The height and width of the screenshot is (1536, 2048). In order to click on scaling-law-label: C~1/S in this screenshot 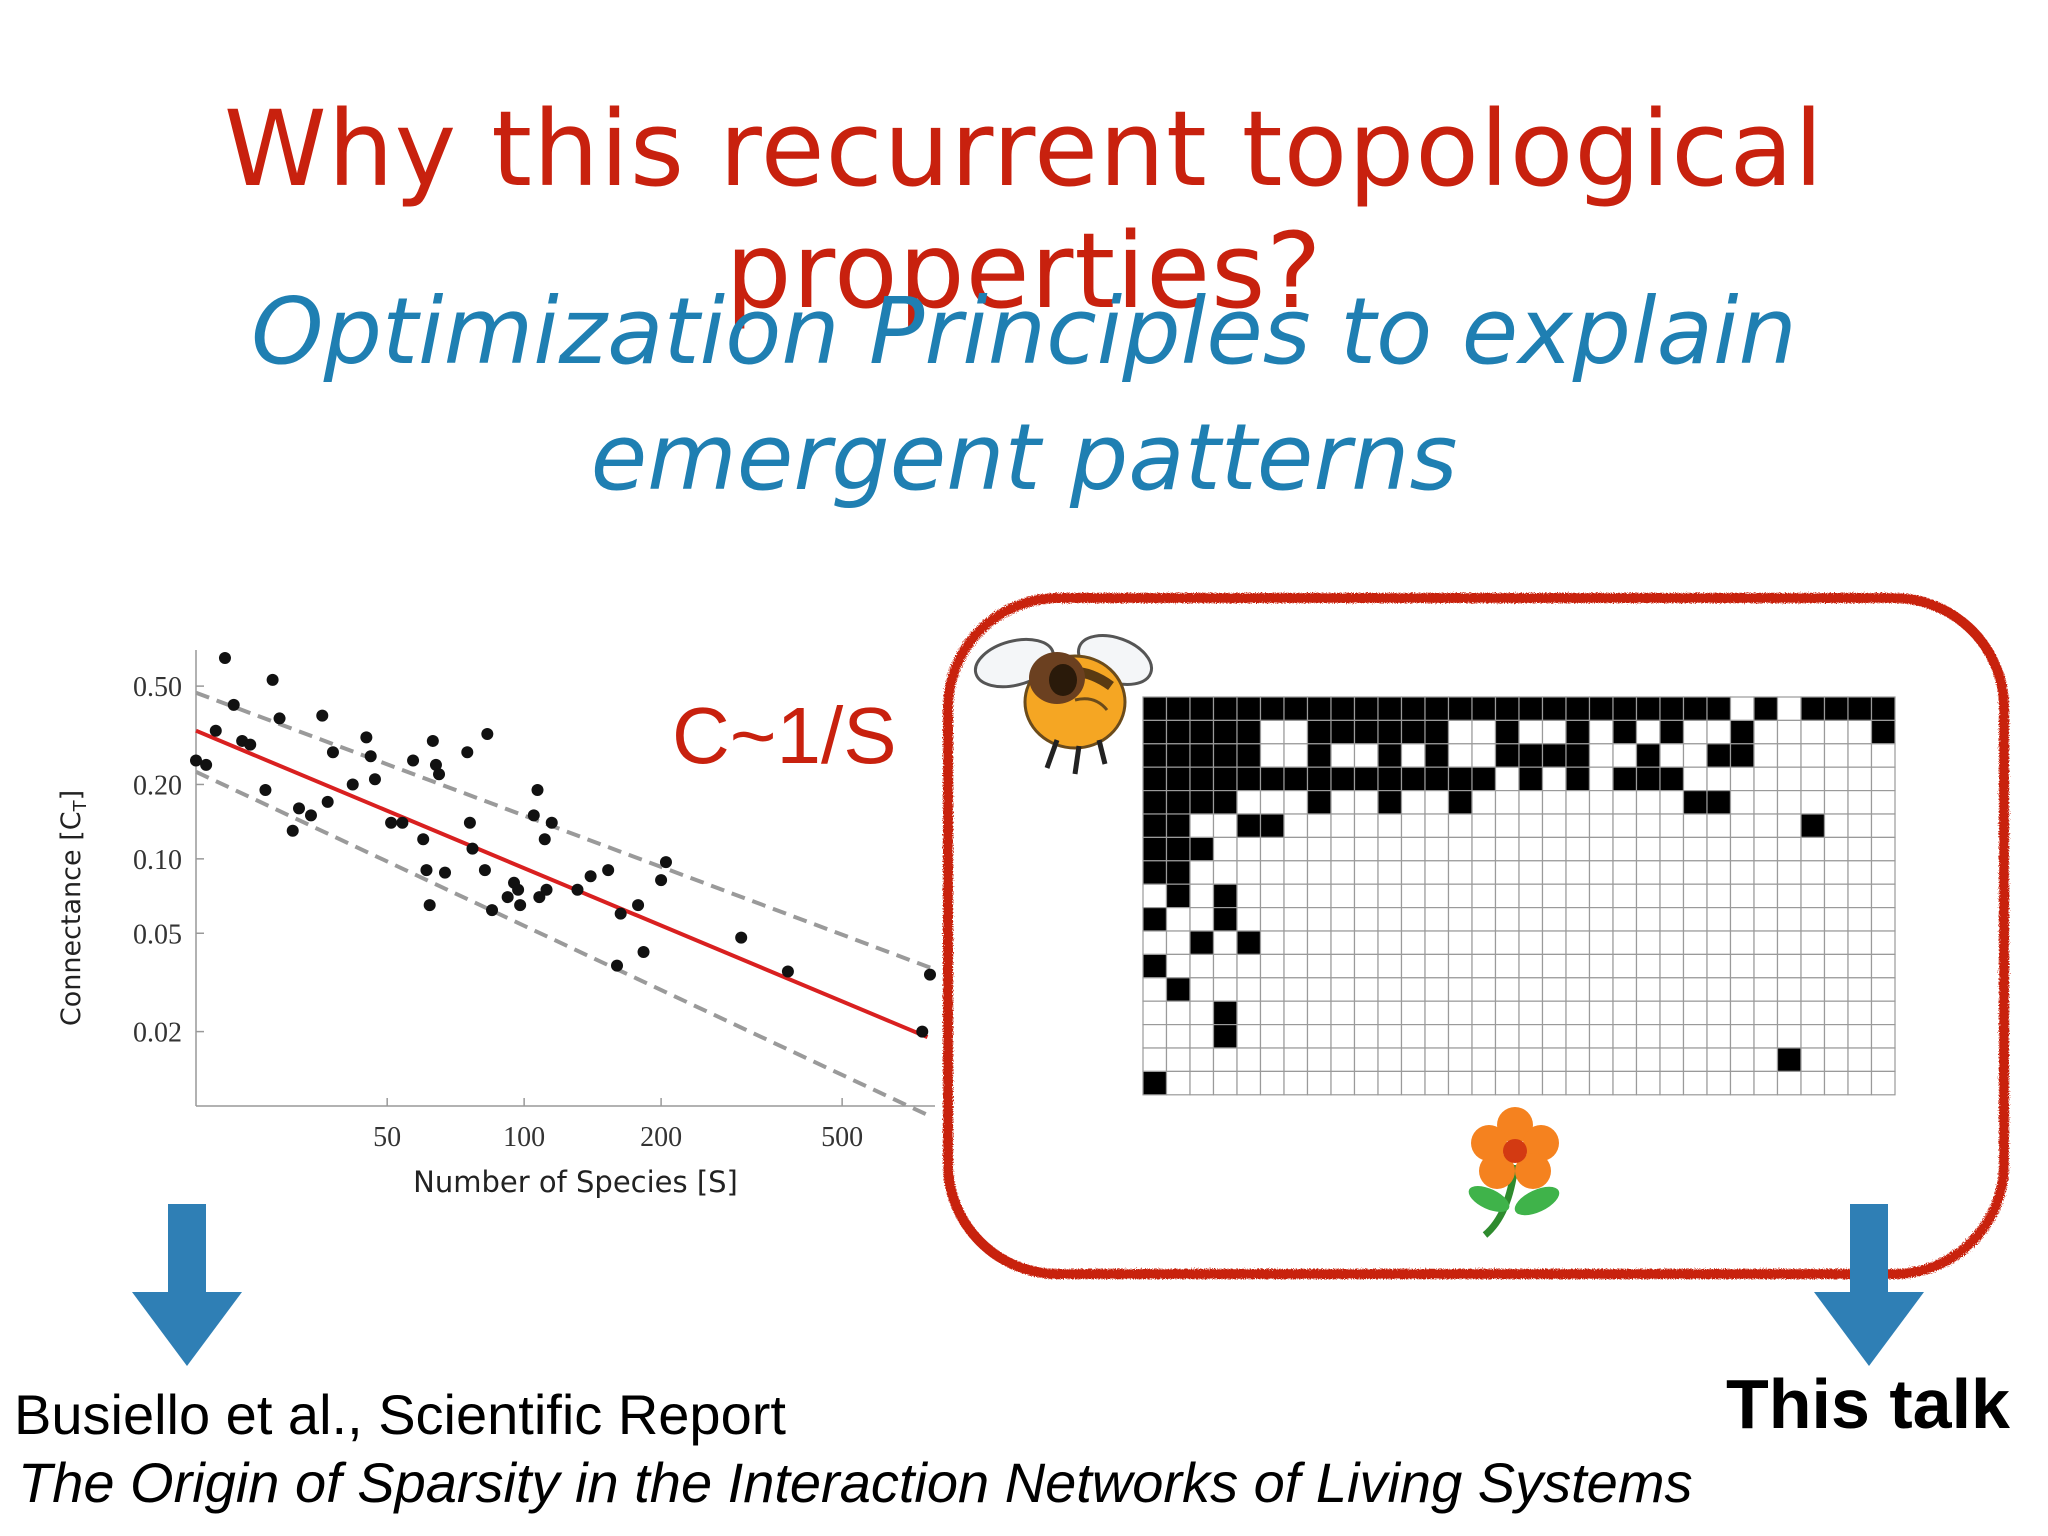, I will do `click(784, 735)`.